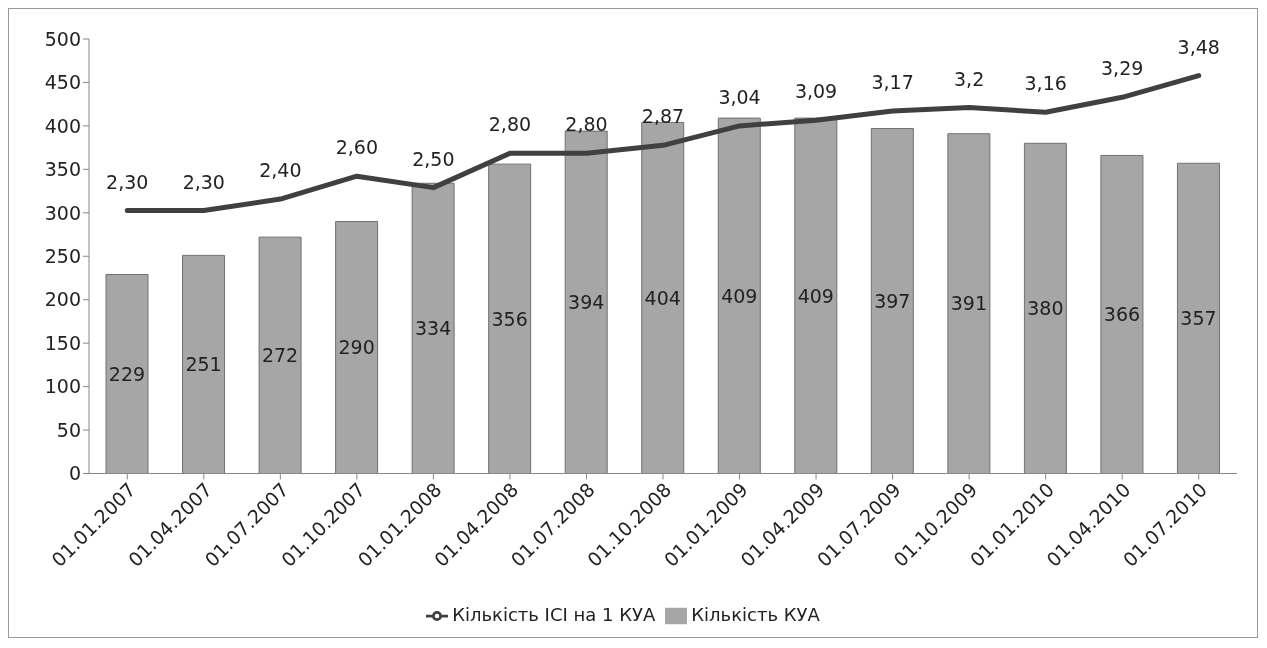 This screenshot has width=1267, height=648. Describe the element at coordinates (62, 255) in the screenshot. I see `y-tick-label: 250` at that location.